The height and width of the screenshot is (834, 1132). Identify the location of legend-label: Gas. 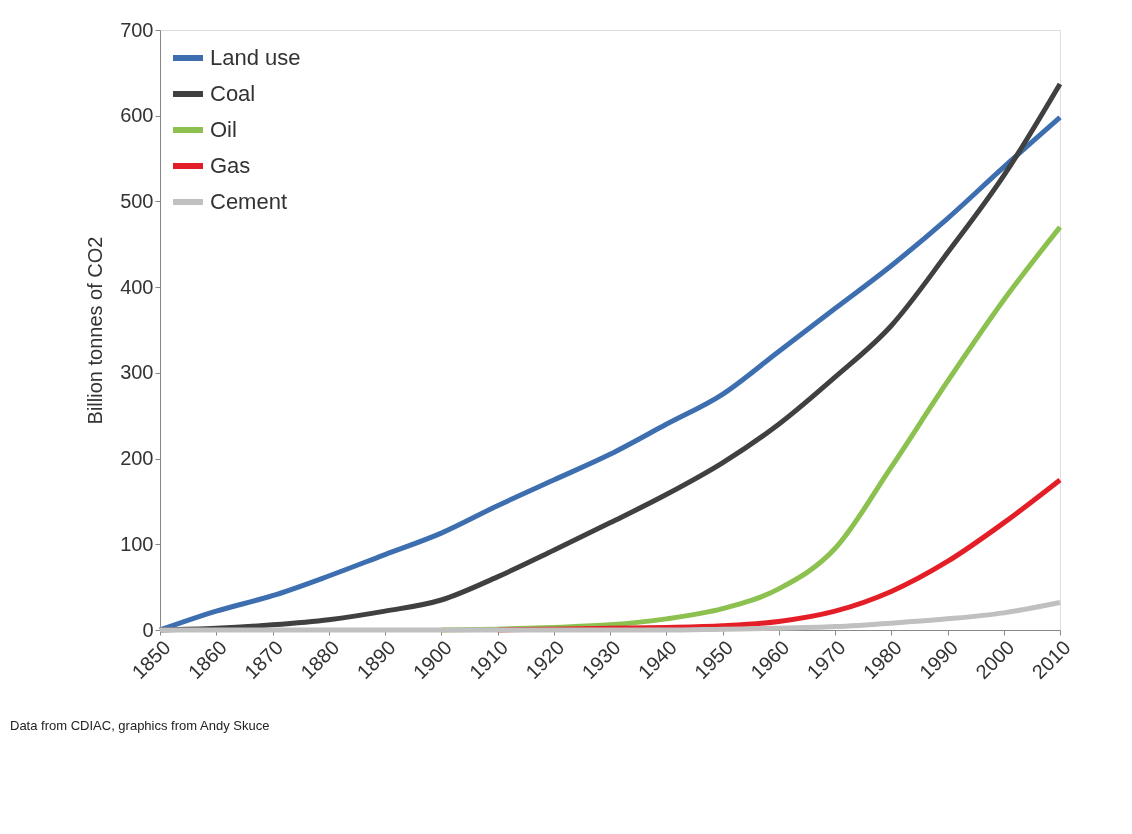
(230, 165).